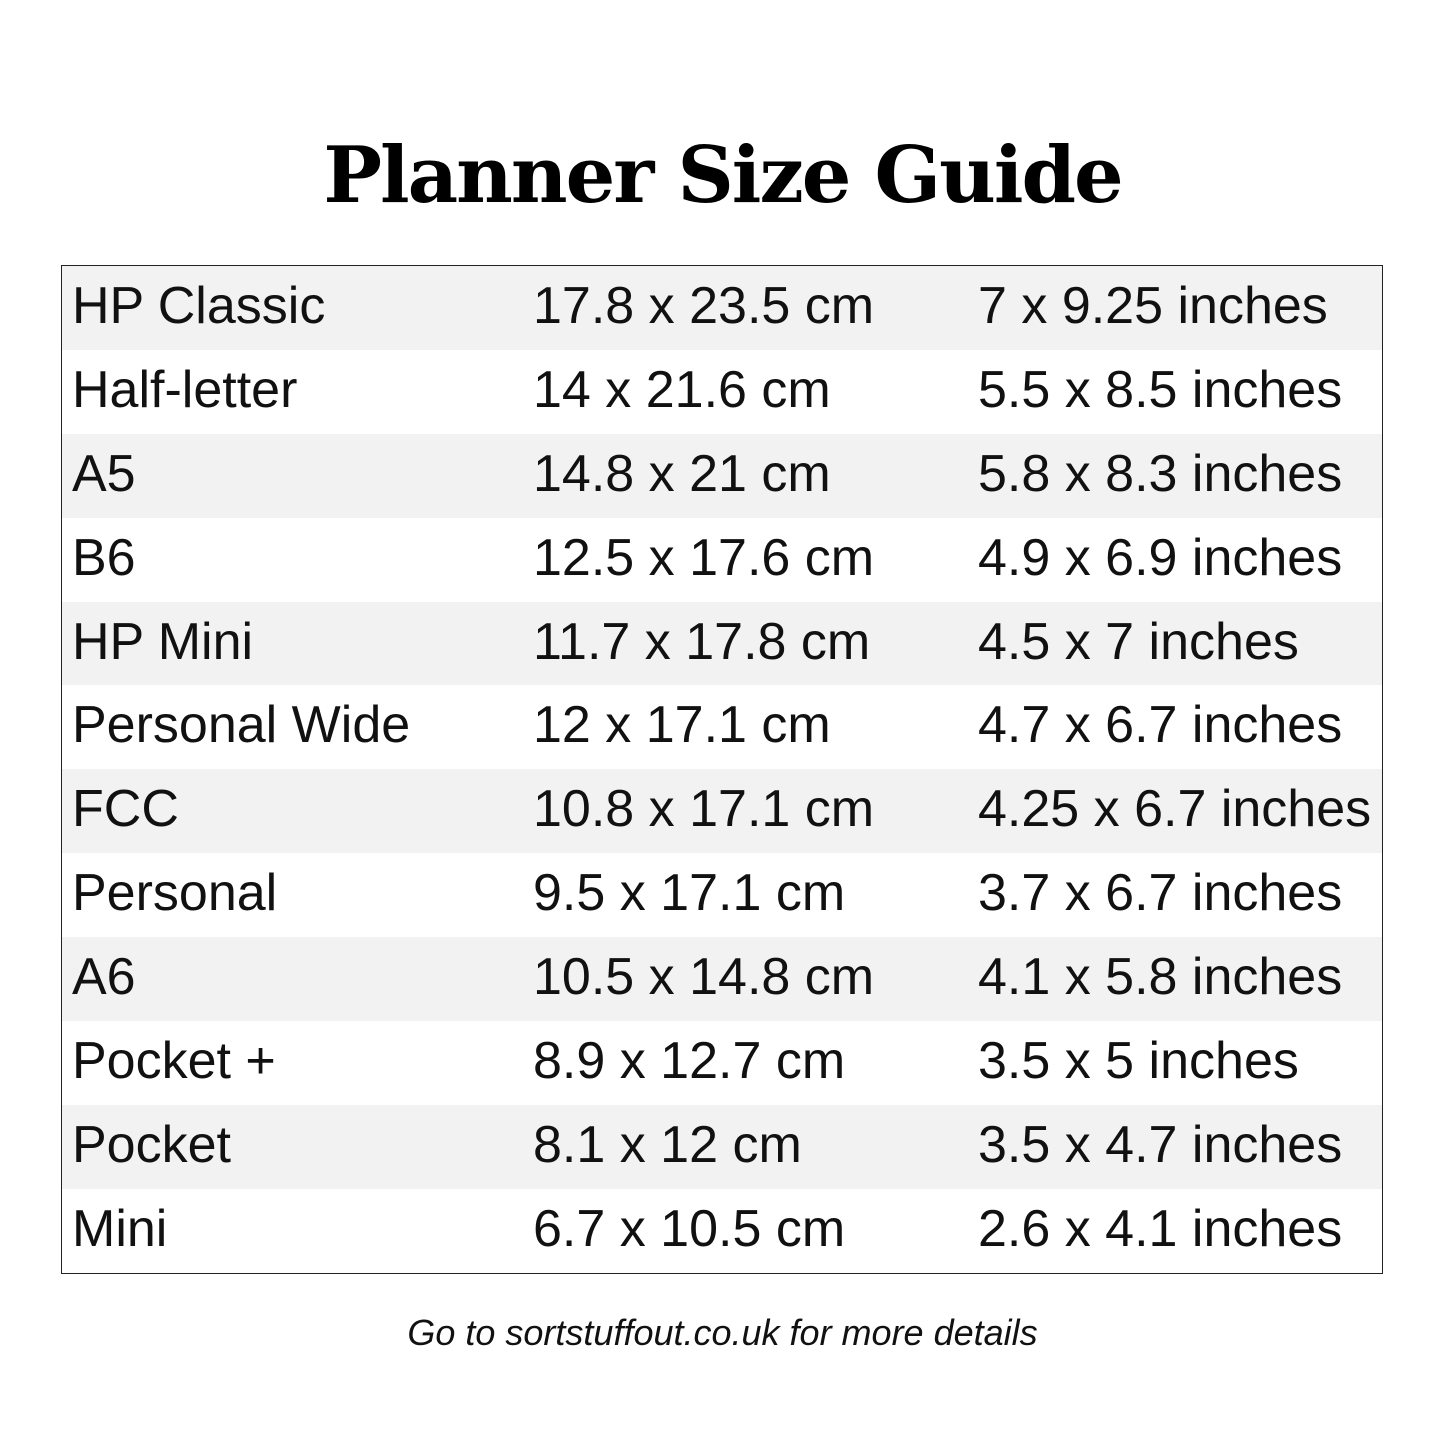  Describe the element at coordinates (1138, 641) in the screenshot. I see `size-inches: 4.5 x 7 inches` at that location.